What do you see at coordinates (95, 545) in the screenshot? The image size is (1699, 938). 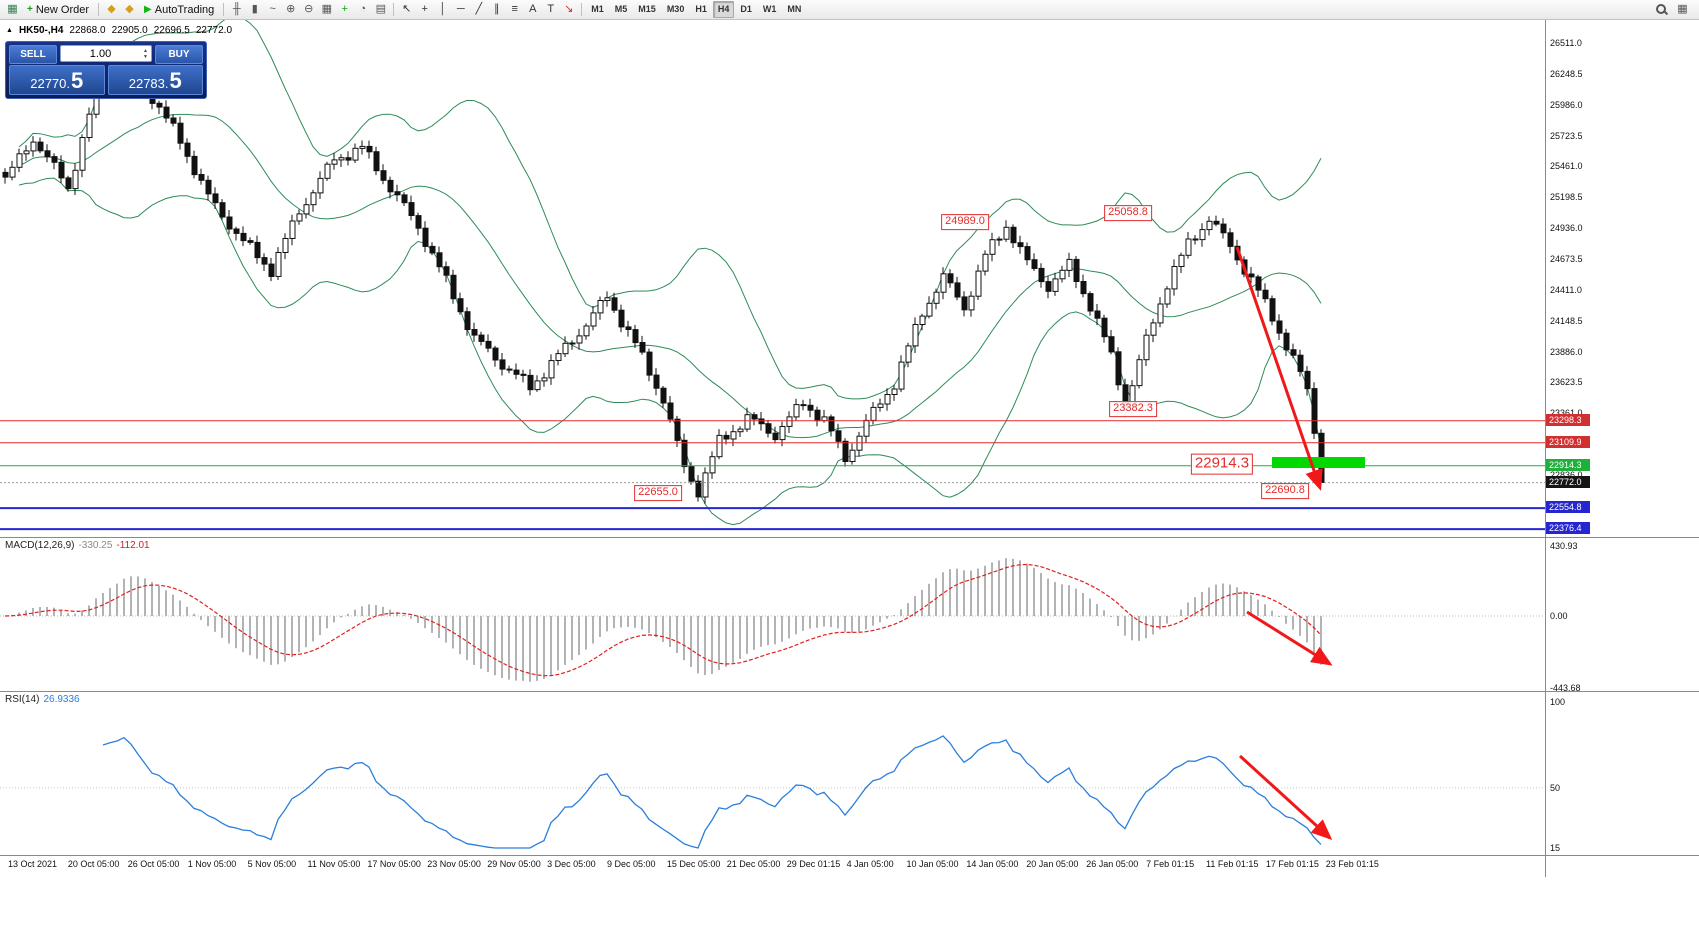 I see `macd-value: -330.25` at bounding box center [95, 545].